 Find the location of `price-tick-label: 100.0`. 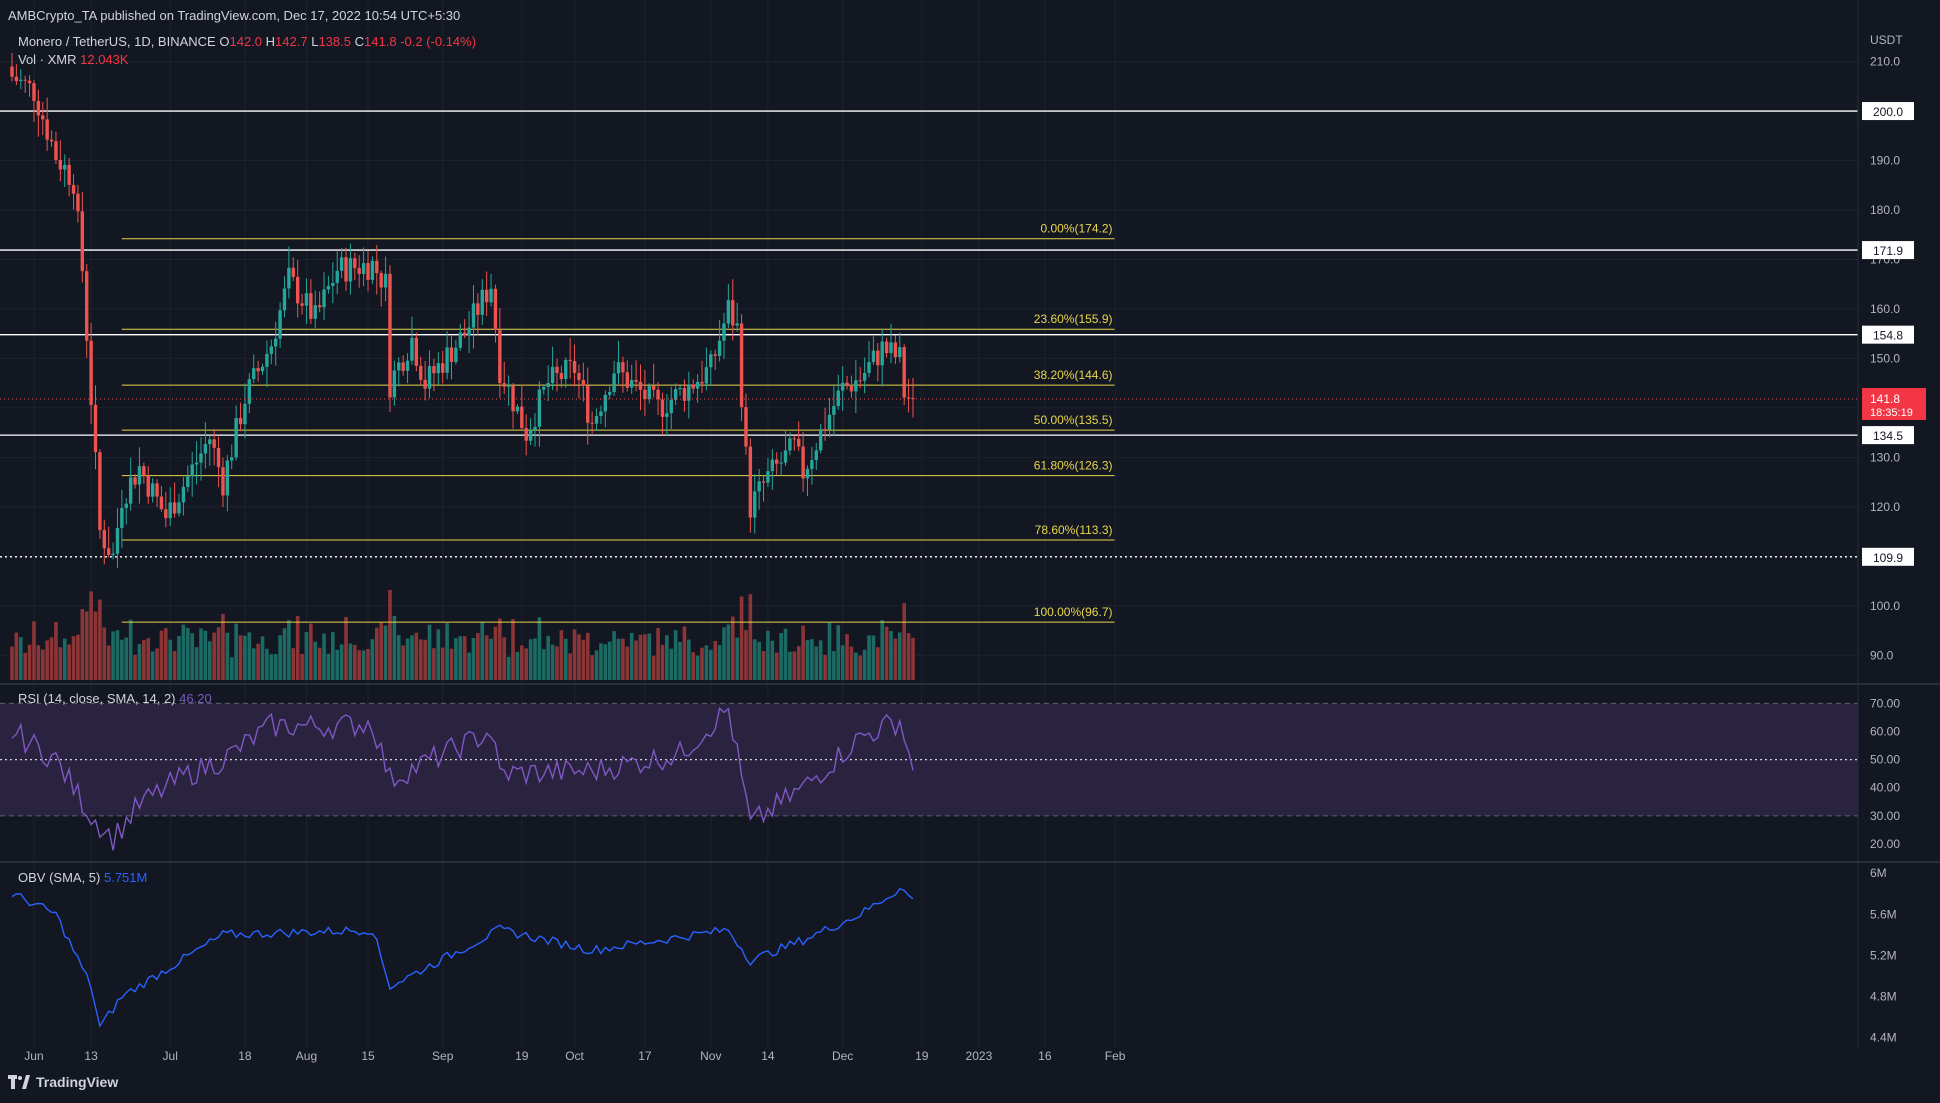

price-tick-label: 100.0 is located at coordinates (1885, 606).